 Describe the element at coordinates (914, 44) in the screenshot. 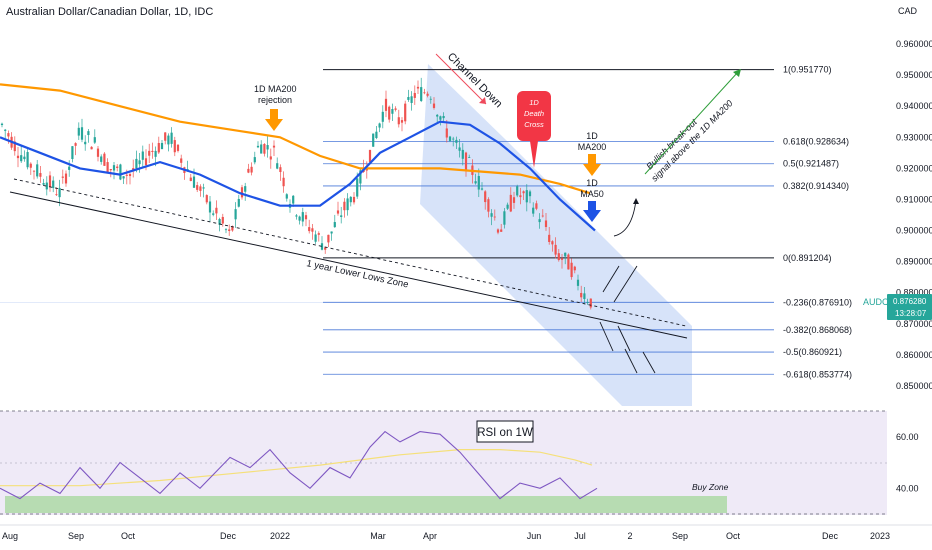

I see `price-tick-label: 0.960000` at that location.